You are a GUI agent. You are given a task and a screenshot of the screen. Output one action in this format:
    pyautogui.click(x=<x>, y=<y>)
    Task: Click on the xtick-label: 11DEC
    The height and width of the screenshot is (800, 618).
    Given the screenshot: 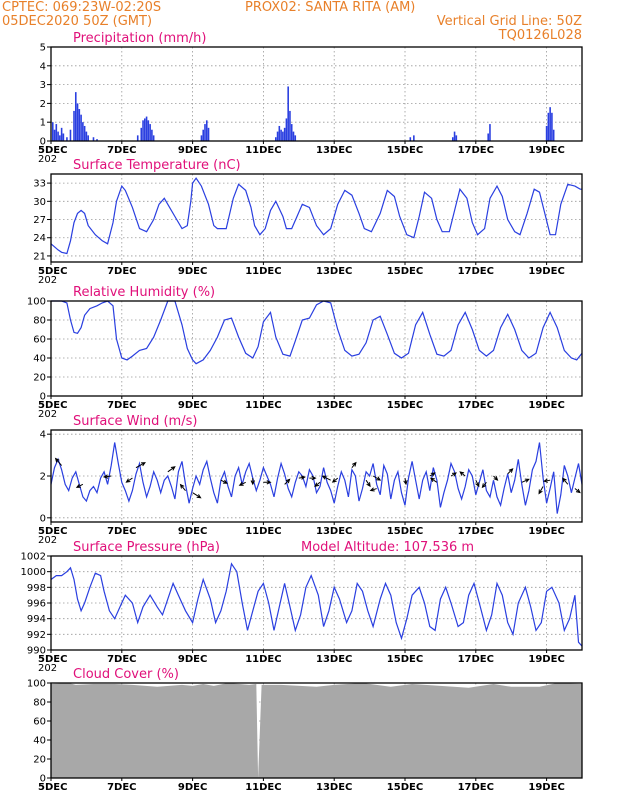 What is the action you would take?
    pyautogui.click(x=263, y=659)
    